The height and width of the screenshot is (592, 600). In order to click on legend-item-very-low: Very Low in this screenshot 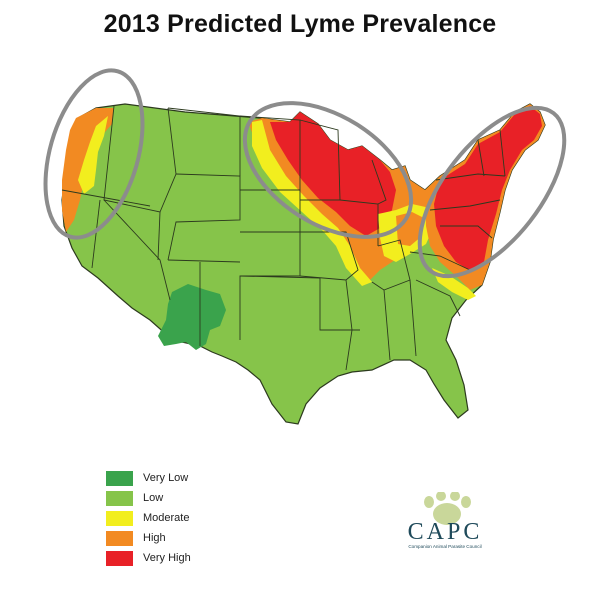, I will do `click(148, 478)`.